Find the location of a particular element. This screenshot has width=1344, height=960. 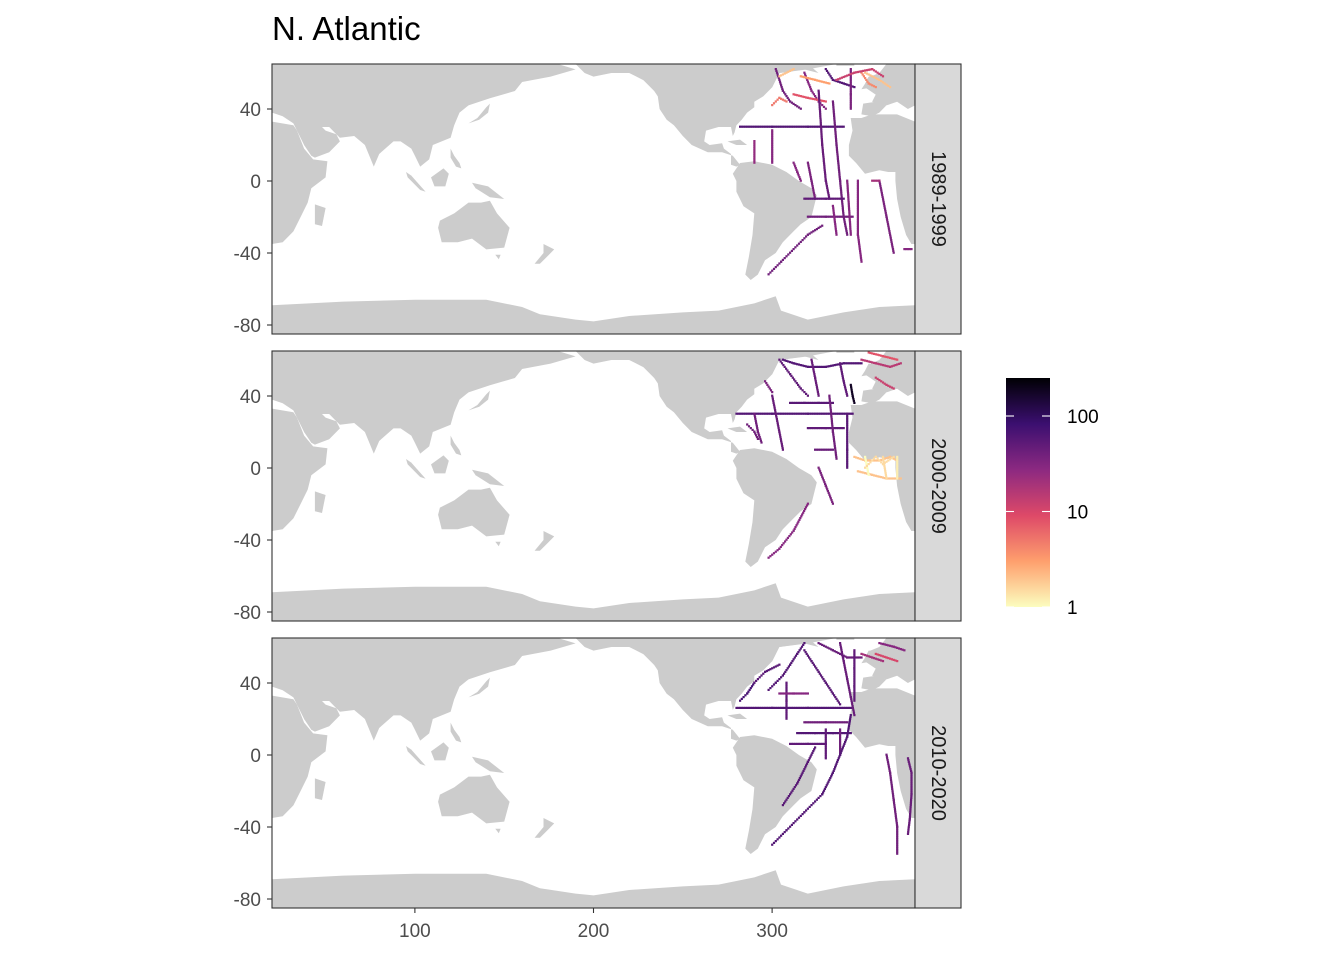

legend-tick-label: 1 is located at coordinates (1072, 608).